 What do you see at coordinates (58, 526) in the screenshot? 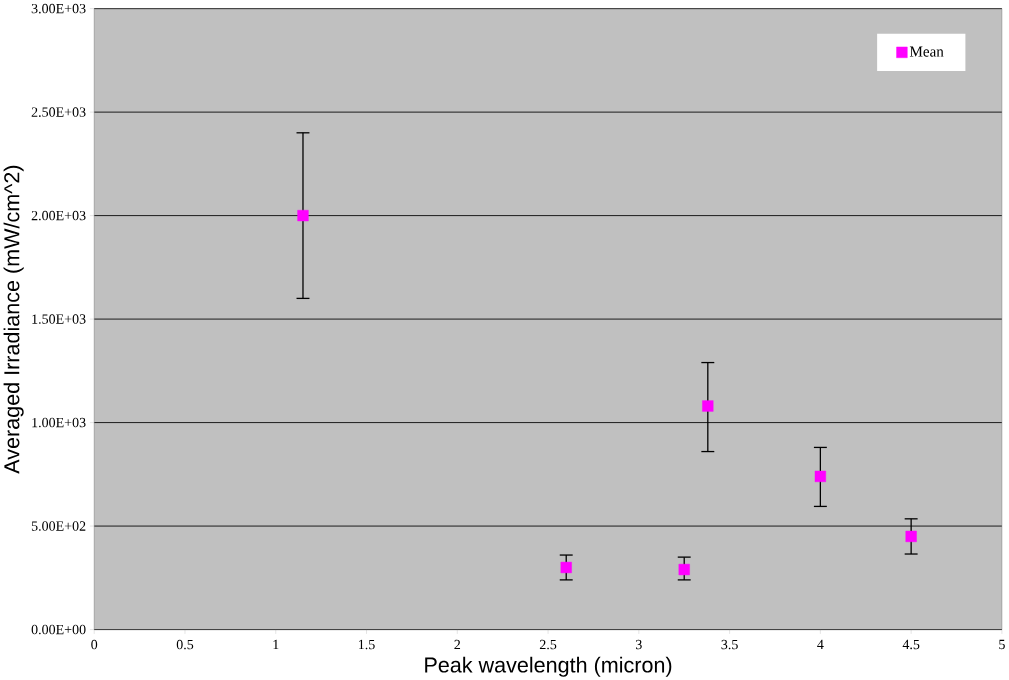
I see `y-tick-label: 5.00E+02` at bounding box center [58, 526].